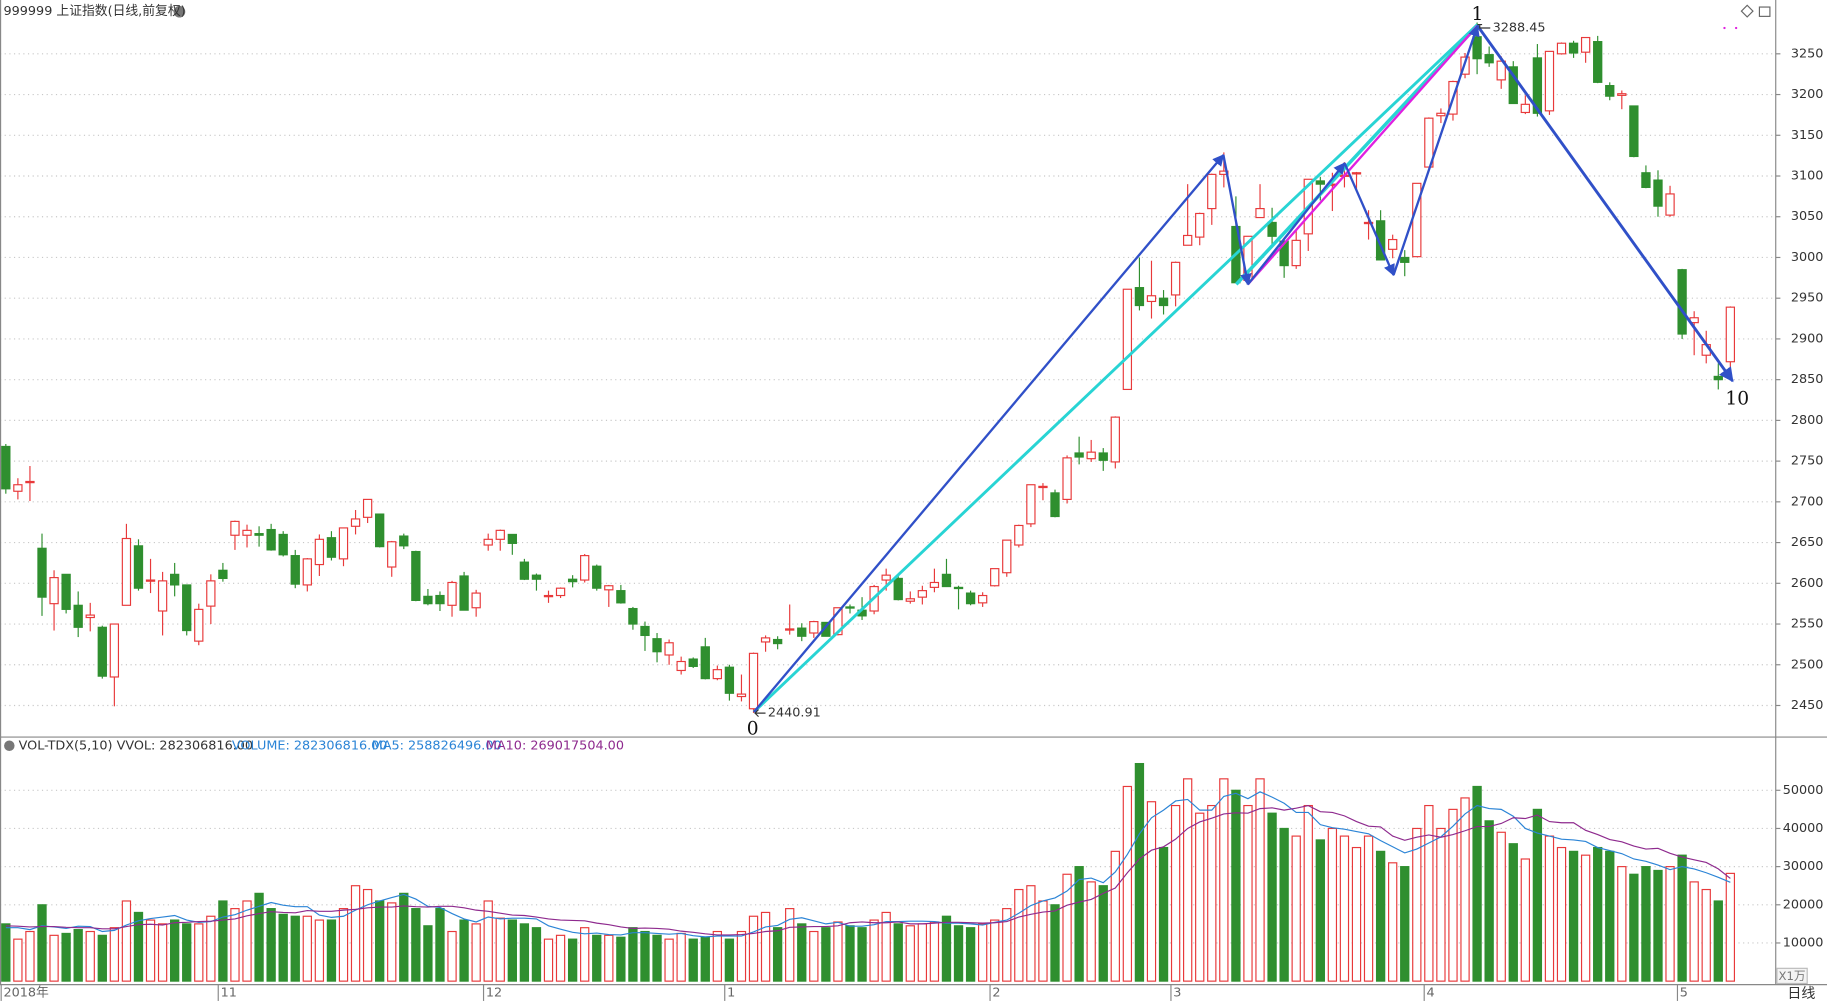  What do you see at coordinates (1807, 664) in the screenshot?
I see `y-tick-label: 2500` at bounding box center [1807, 664].